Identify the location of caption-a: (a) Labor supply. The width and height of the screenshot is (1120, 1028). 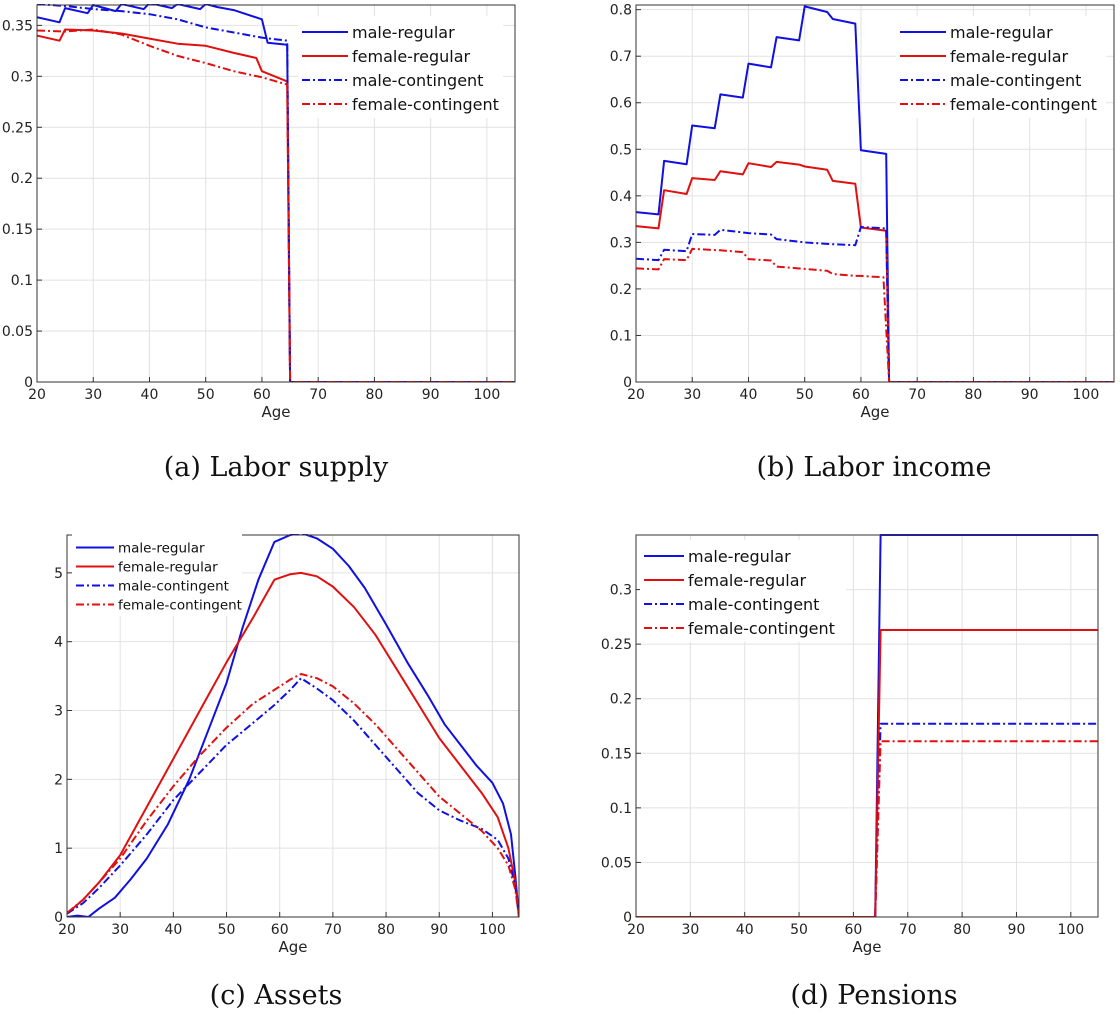
(276, 467).